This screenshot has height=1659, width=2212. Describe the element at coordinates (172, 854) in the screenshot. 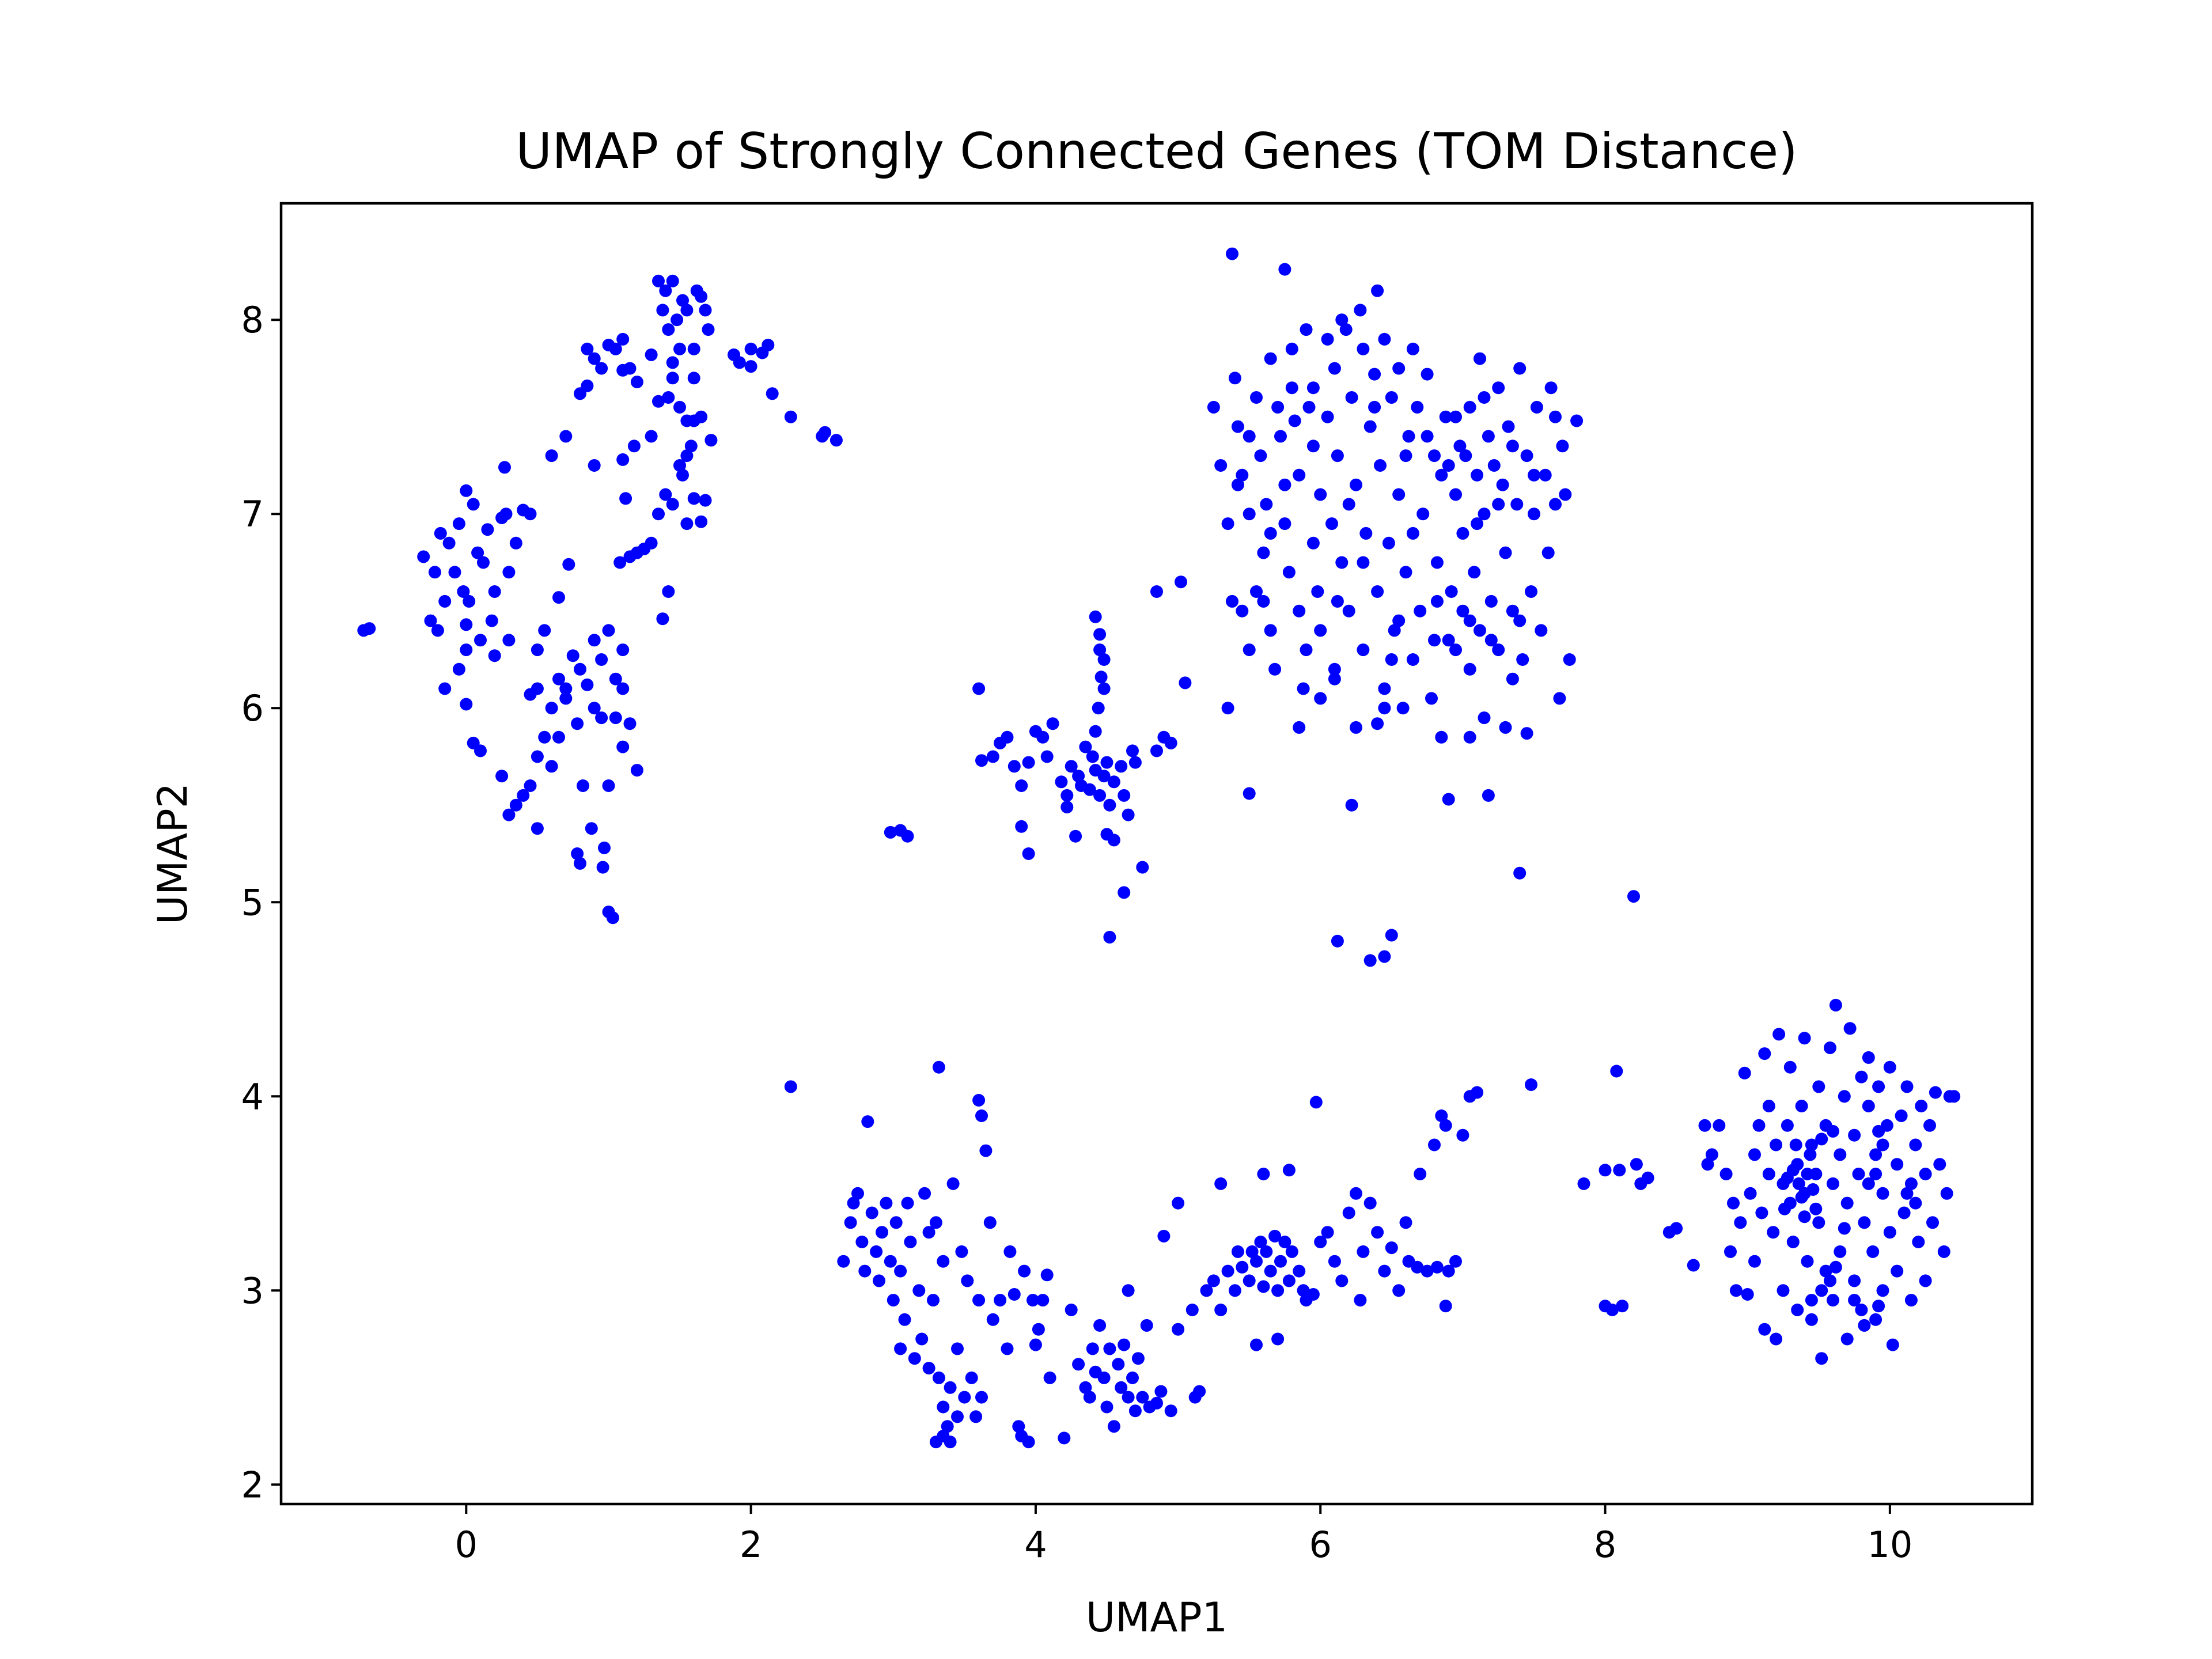

I see `y-axis-label: UMAP2` at that location.